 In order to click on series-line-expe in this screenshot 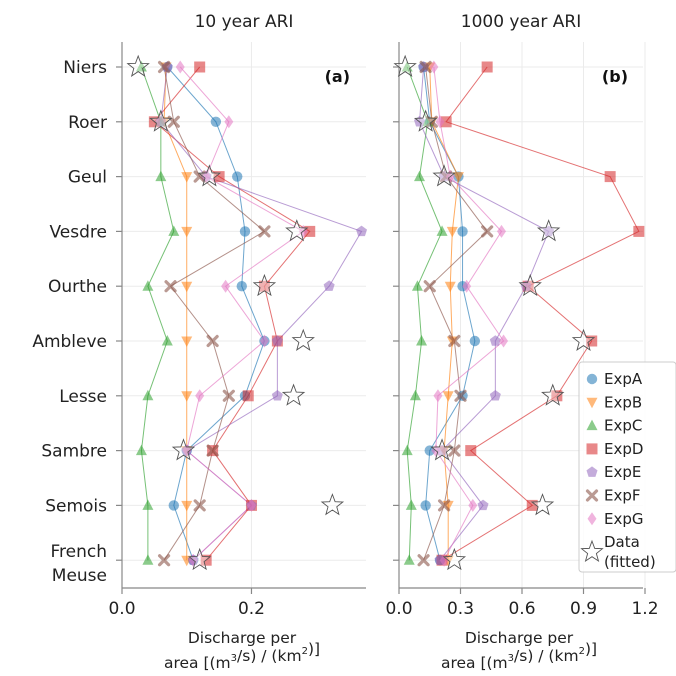, I will do `click(484, 313)`.